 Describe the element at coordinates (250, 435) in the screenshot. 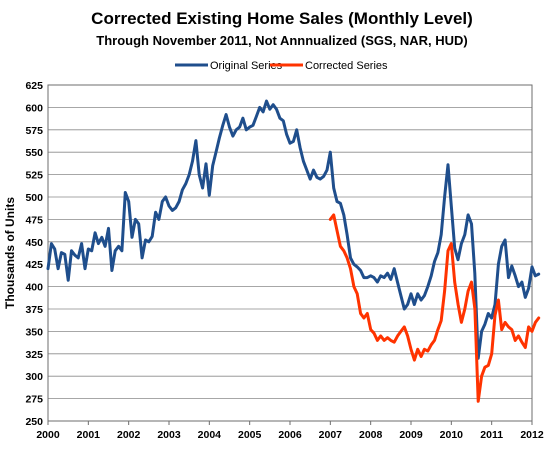

I see `x-tick-label: 2005` at that location.